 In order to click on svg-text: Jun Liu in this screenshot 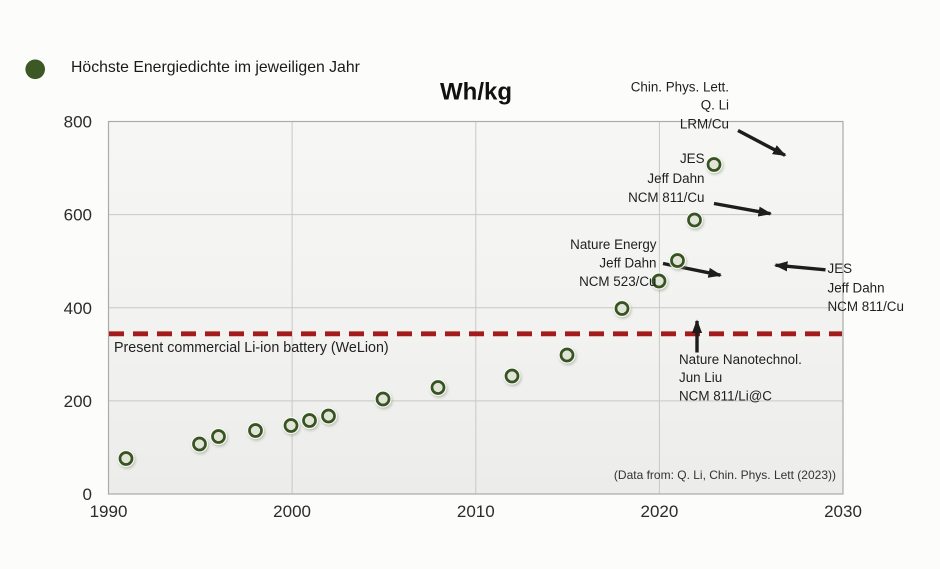, I will do `click(700, 377)`.